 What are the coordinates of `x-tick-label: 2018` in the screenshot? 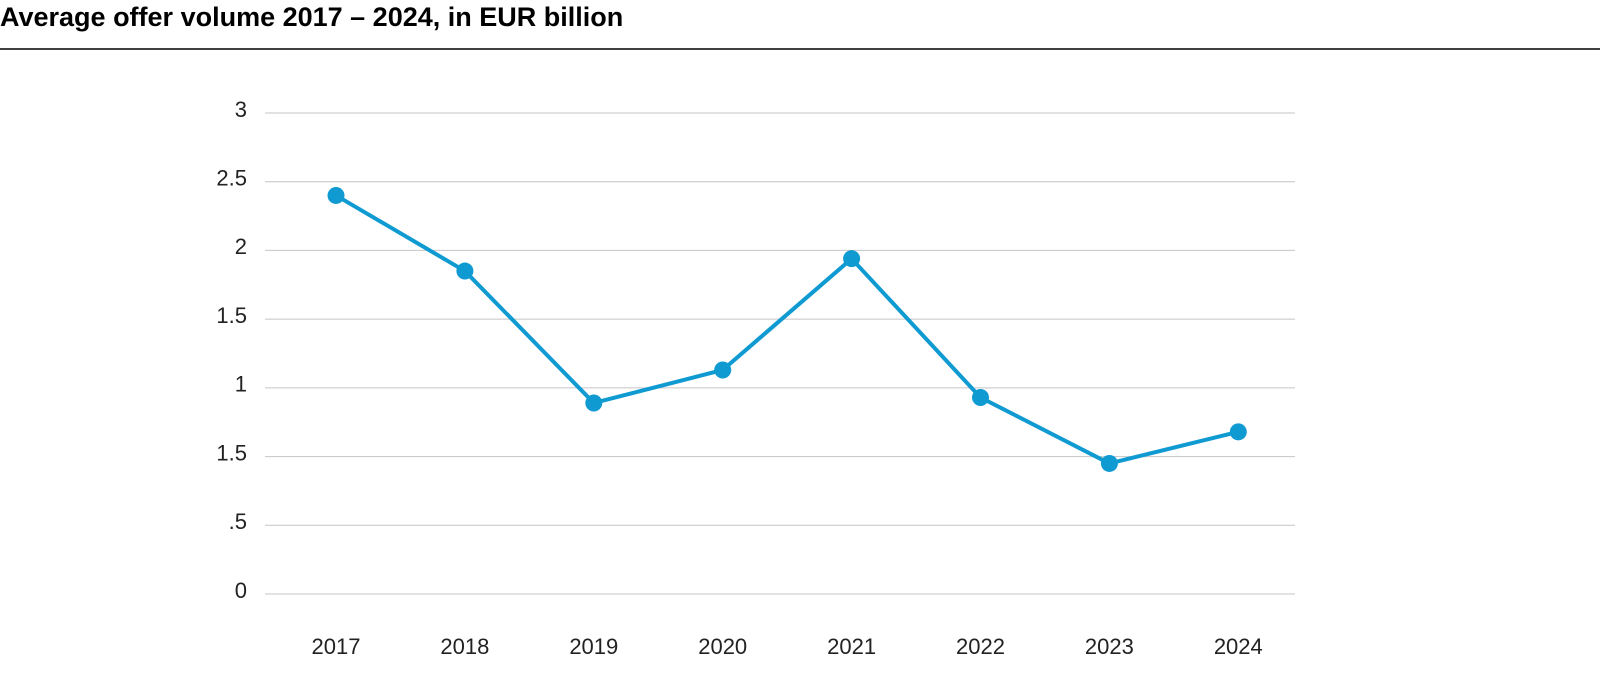 It's located at (464, 646).